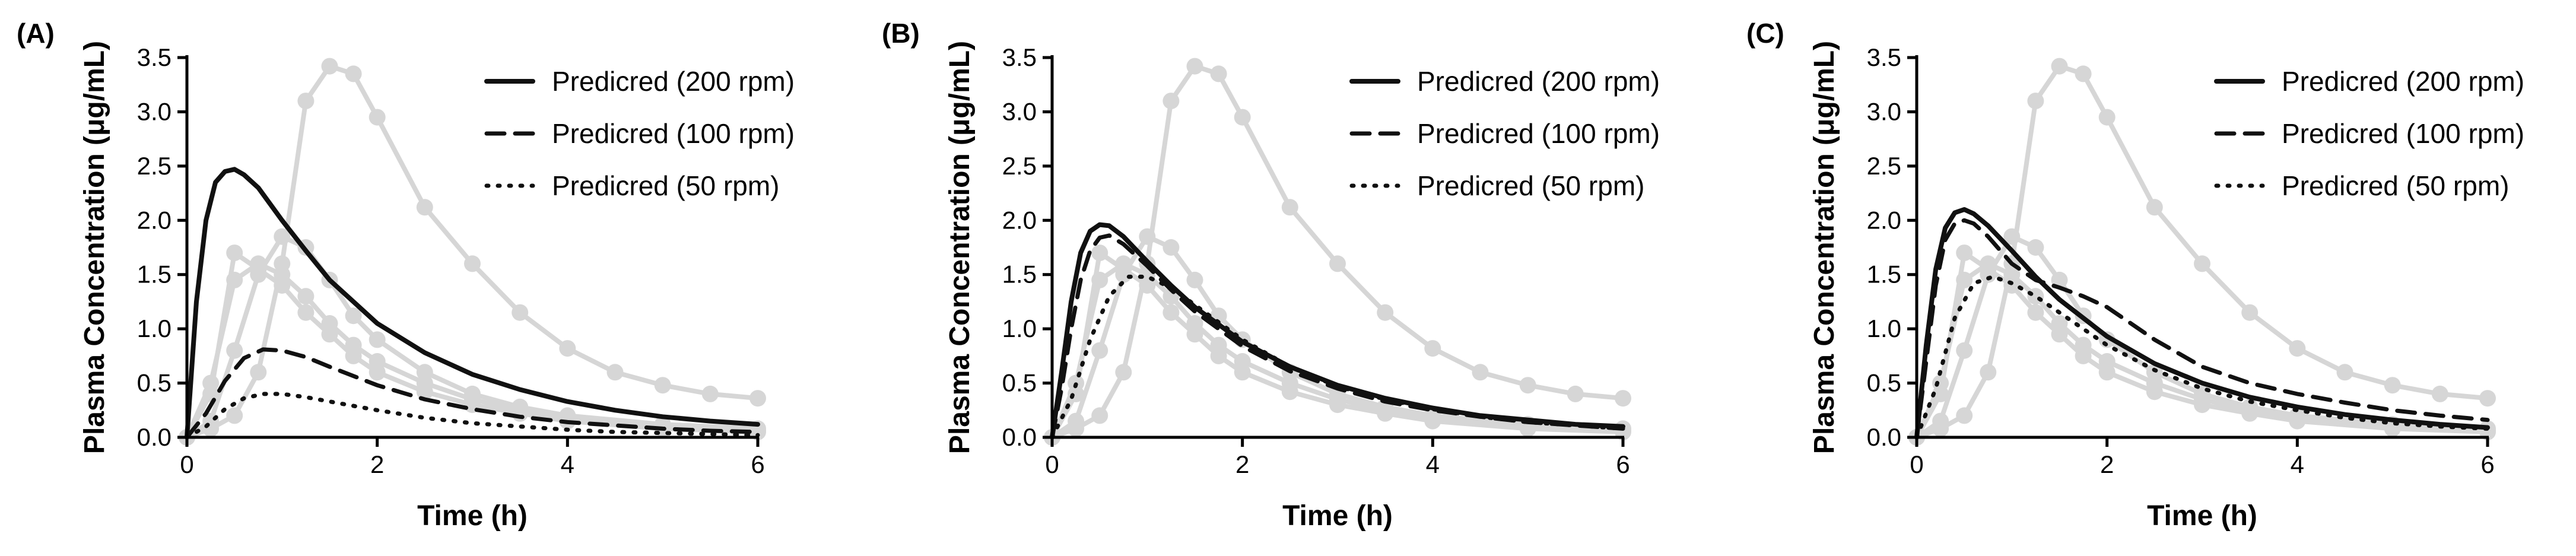 The image size is (2576, 556). What do you see at coordinates (154, 111) in the screenshot?
I see `y-tick-label: 3.0` at bounding box center [154, 111].